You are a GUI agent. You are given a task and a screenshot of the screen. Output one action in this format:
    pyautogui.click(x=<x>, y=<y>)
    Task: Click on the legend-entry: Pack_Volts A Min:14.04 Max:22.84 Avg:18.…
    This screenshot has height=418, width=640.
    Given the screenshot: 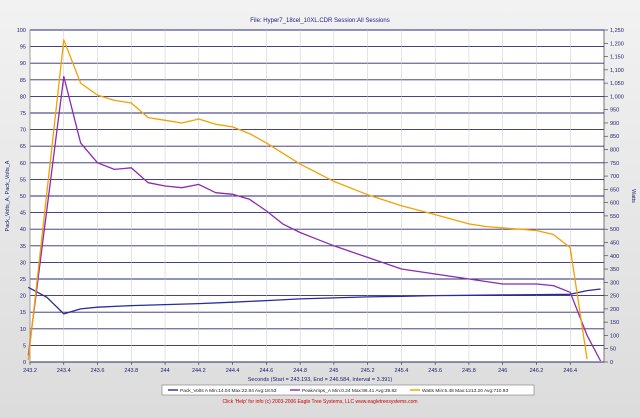 What is the action you would take?
    pyautogui.click(x=228, y=391)
    